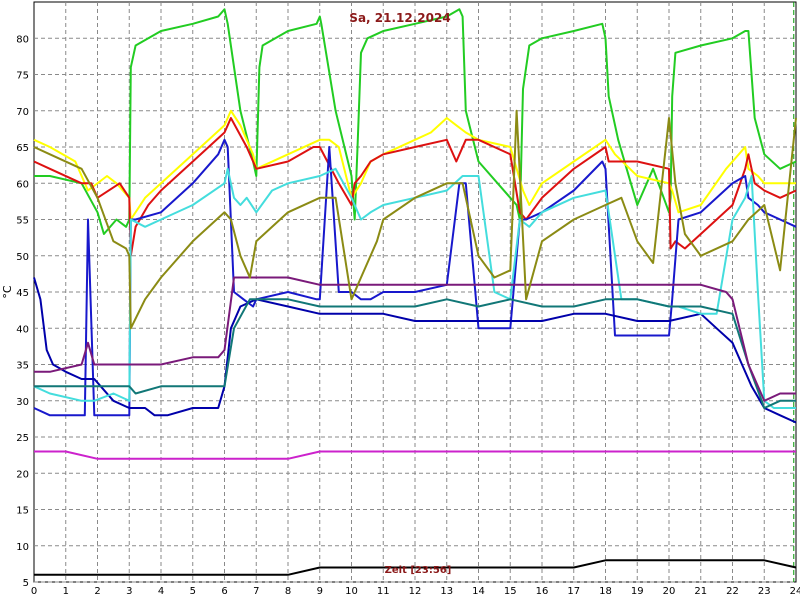  I want to click on y-tick-label: 55, so click(22, 221).